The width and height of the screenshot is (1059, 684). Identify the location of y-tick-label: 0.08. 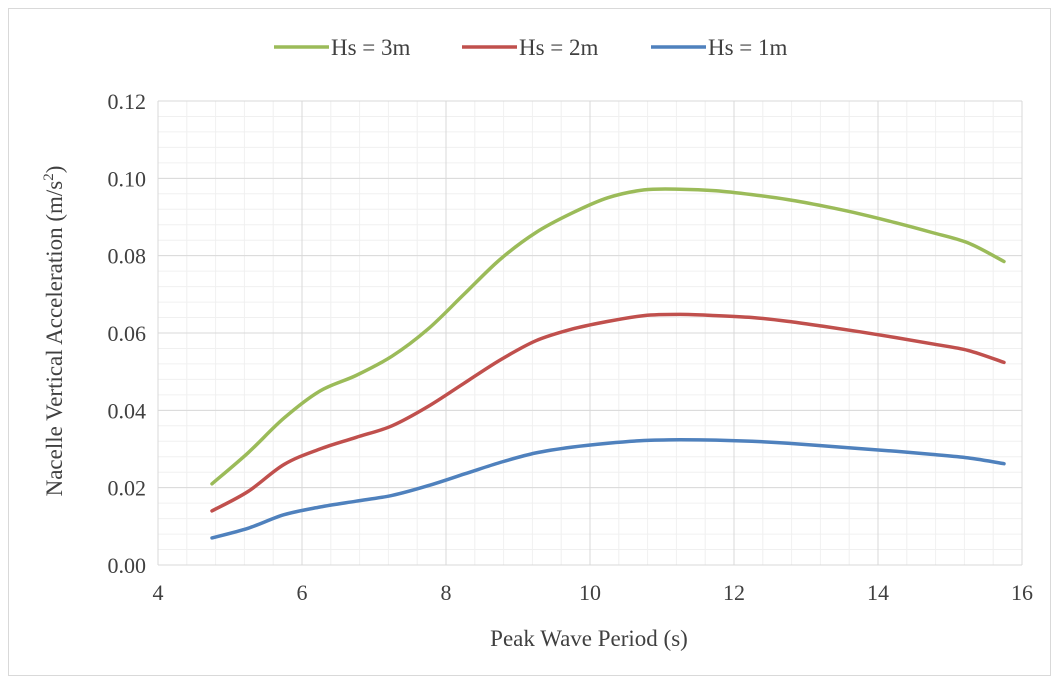
(127, 256).